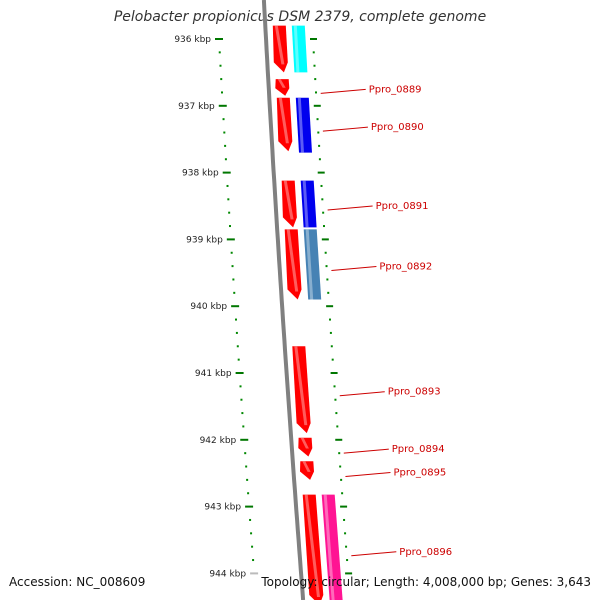 The height and width of the screenshot is (600, 600). What do you see at coordinates (222, 508) in the screenshot?
I see `tick-label: 943 kbp` at bounding box center [222, 508].